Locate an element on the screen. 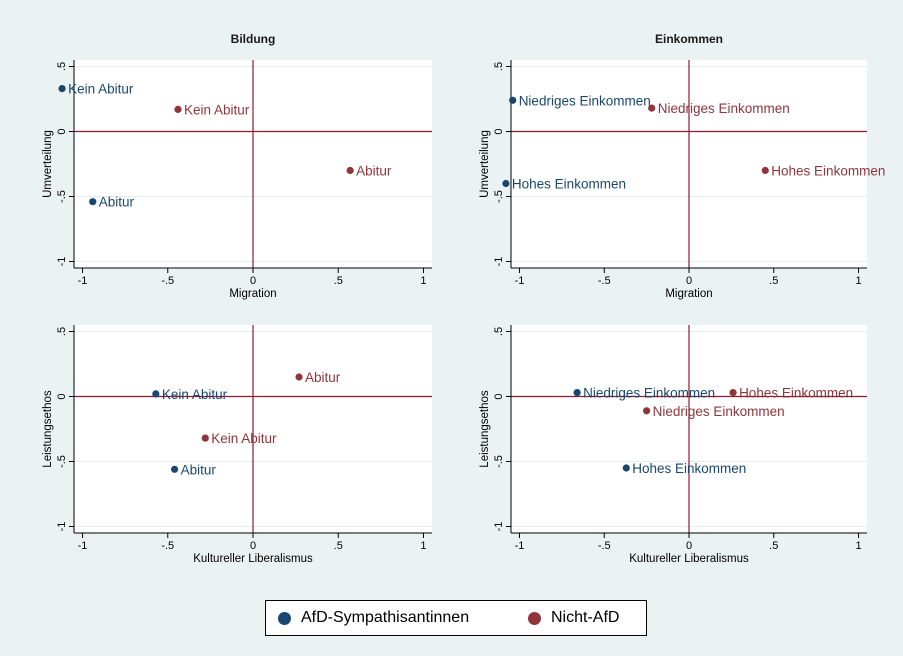 This screenshot has height=656, width=903. point-label-nonafd-3: Abitur is located at coordinates (374, 171).